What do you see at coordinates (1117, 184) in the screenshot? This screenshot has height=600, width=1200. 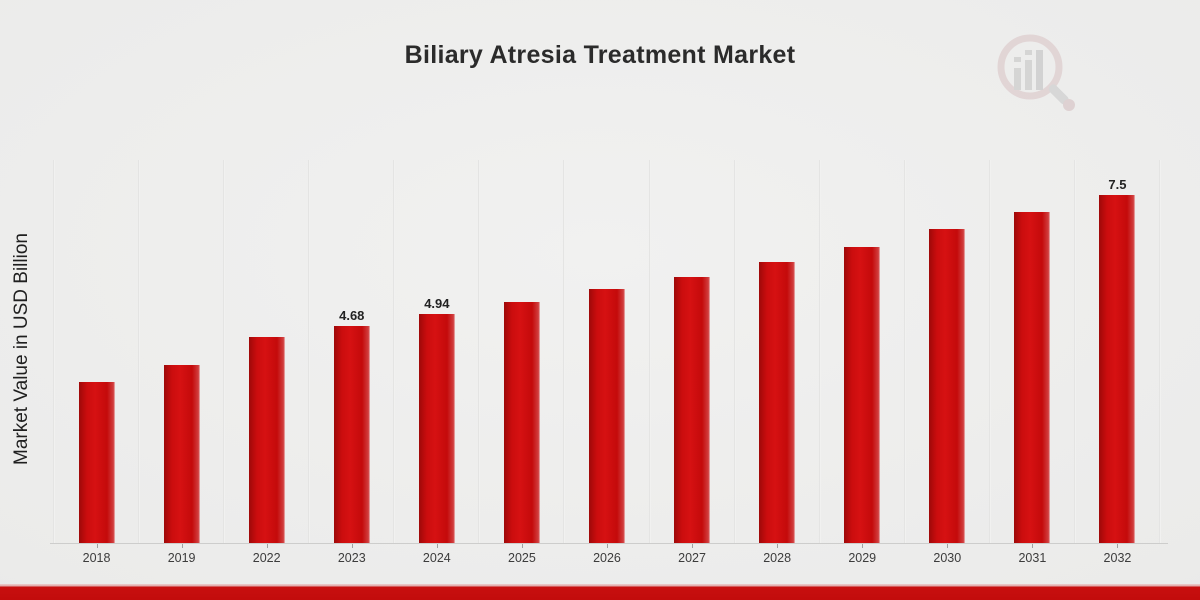 I see `bar-value-label-2032: 7.5` at bounding box center [1117, 184].